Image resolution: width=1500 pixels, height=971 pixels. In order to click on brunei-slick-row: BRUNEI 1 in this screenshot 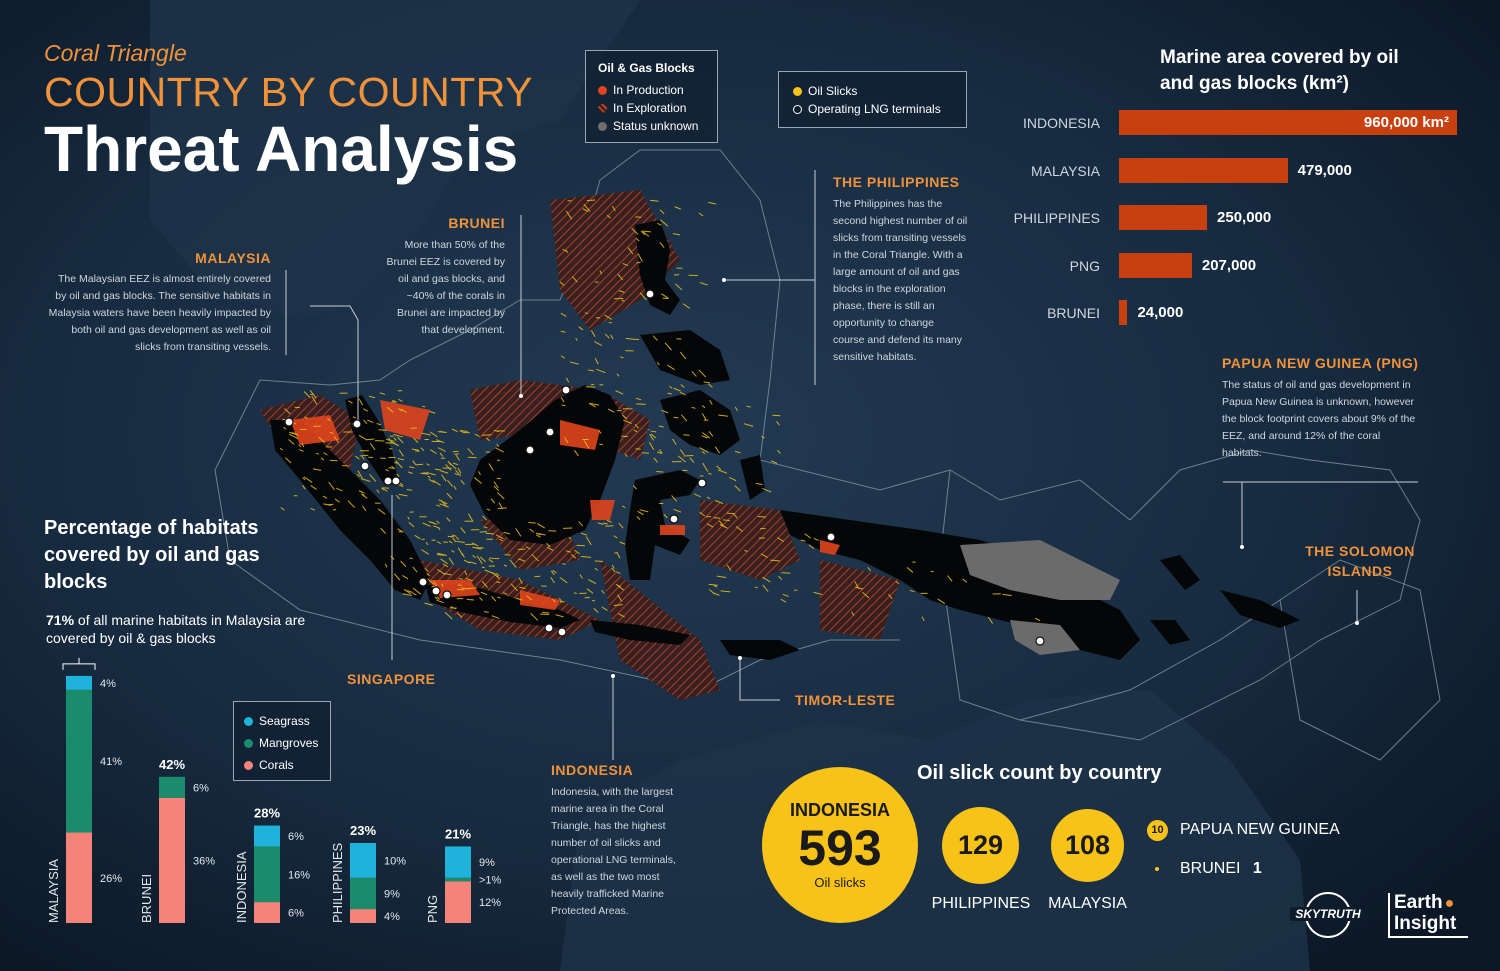, I will do `click(1221, 869)`.